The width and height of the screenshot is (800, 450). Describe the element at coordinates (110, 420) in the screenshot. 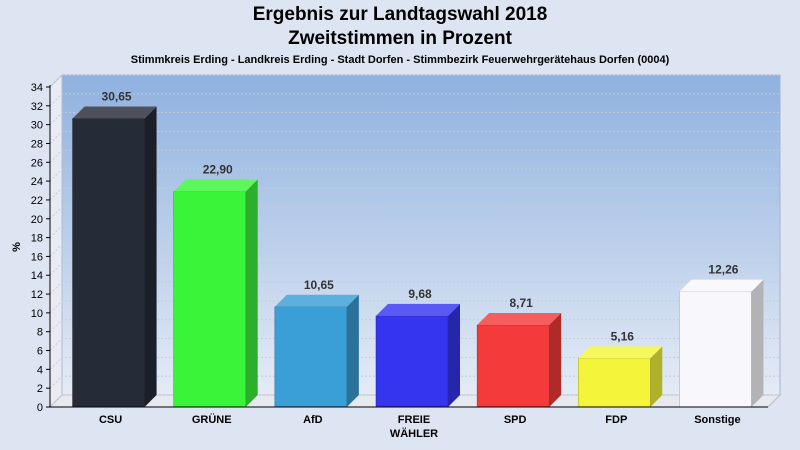

I see `x-tick-label: CSU` at that location.